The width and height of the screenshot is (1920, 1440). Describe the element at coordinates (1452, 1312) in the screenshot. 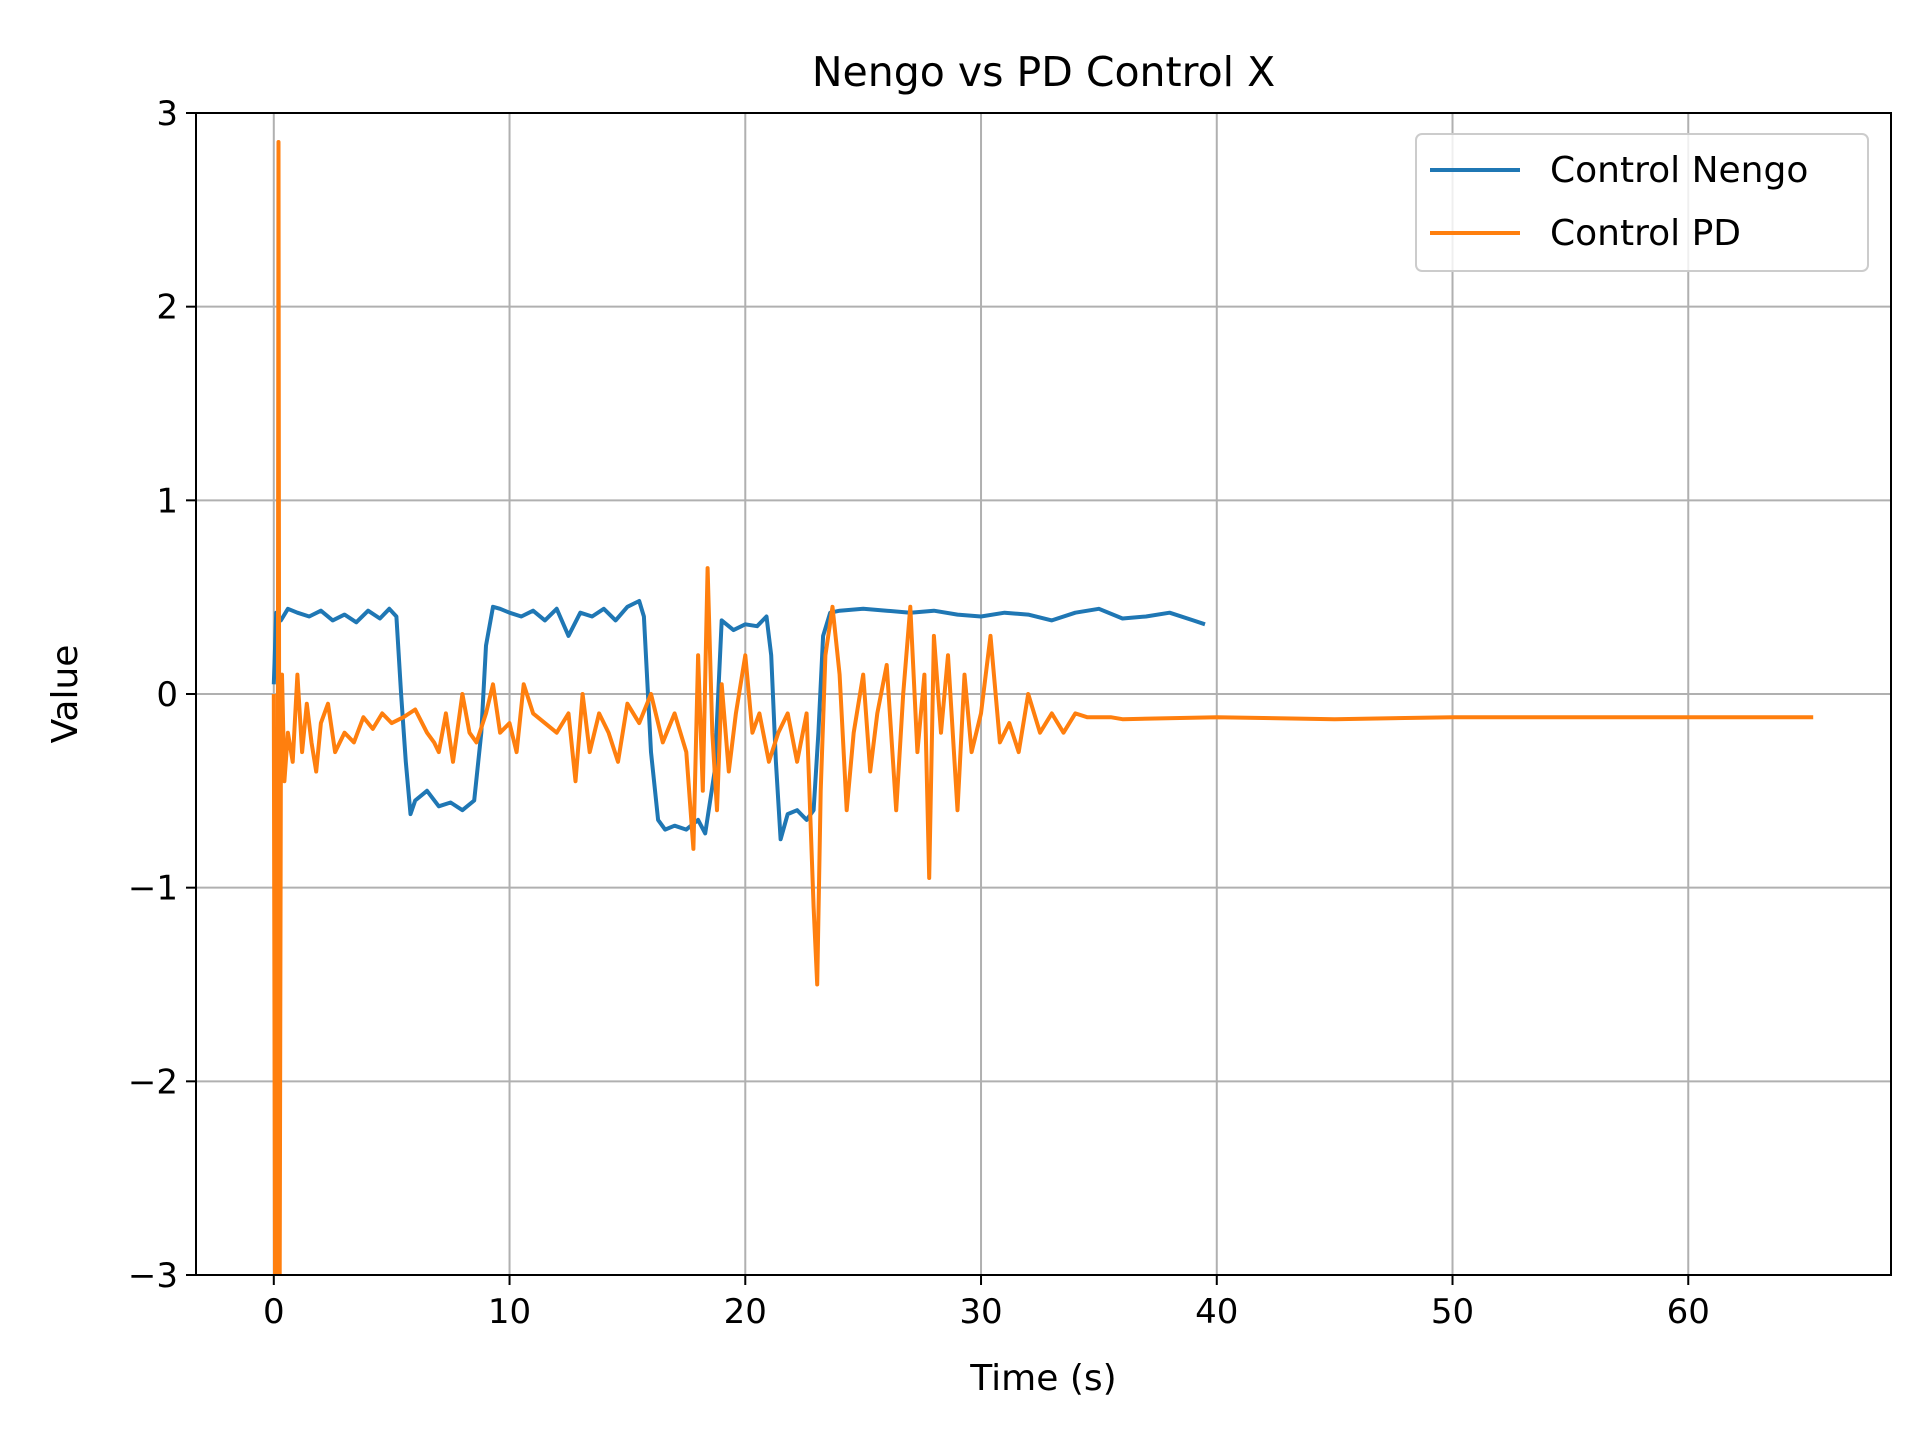

I see `x-tick-label: 50` at that location.